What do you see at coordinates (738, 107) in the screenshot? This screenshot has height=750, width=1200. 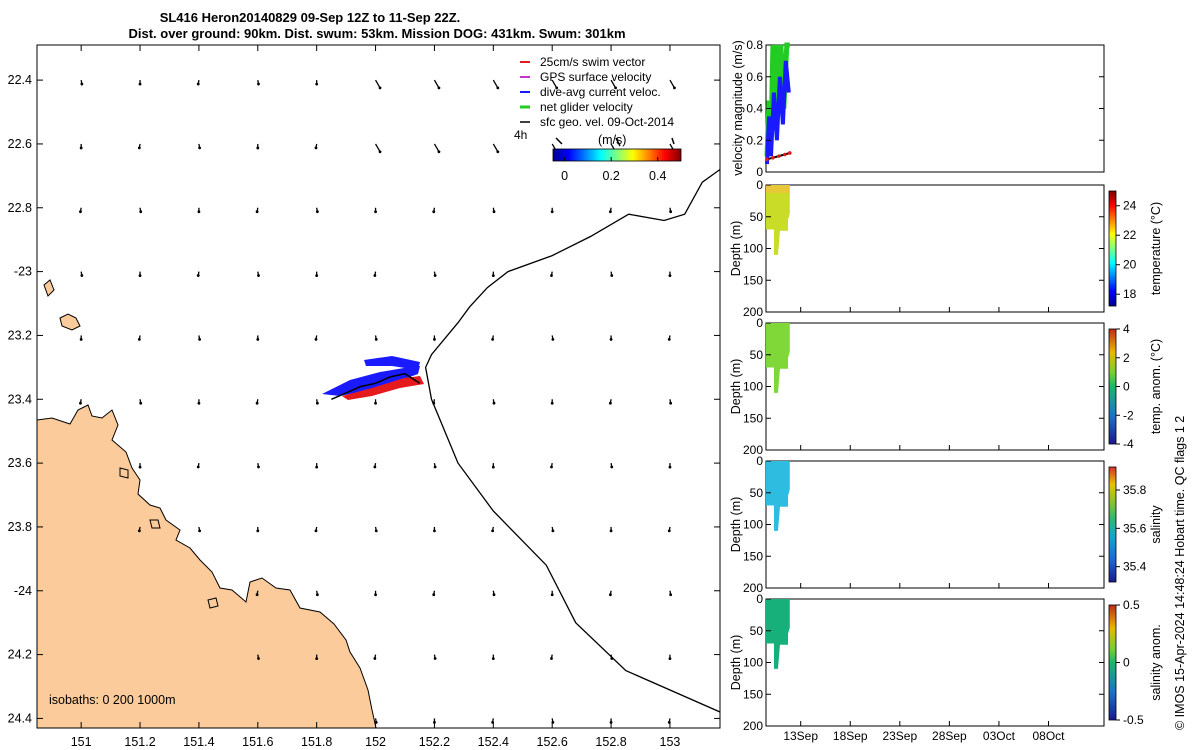 I see `velocity-ylabel: velocity magnitude (m/s)` at bounding box center [738, 107].